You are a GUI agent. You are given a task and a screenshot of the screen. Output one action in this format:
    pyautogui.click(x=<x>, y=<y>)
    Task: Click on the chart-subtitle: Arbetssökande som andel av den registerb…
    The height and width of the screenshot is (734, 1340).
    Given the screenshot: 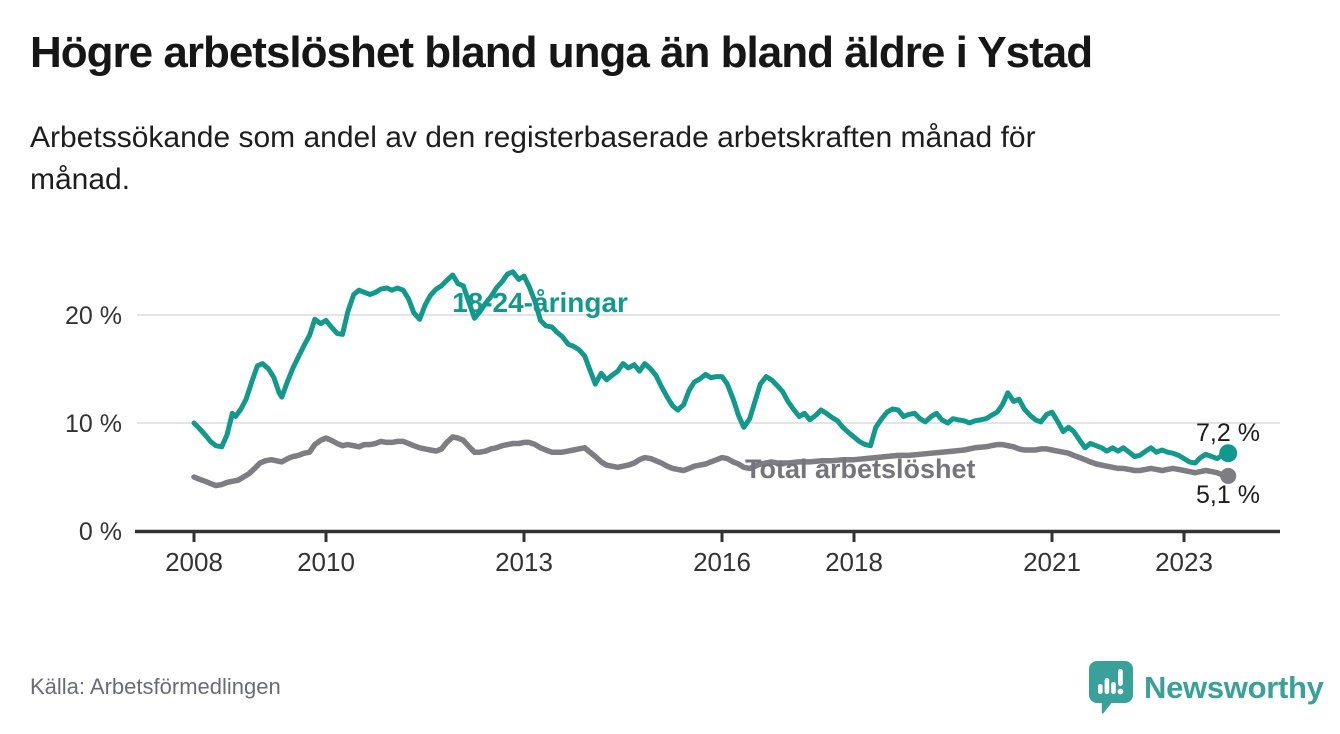 What is the action you would take?
    pyautogui.click(x=650, y=159)
    